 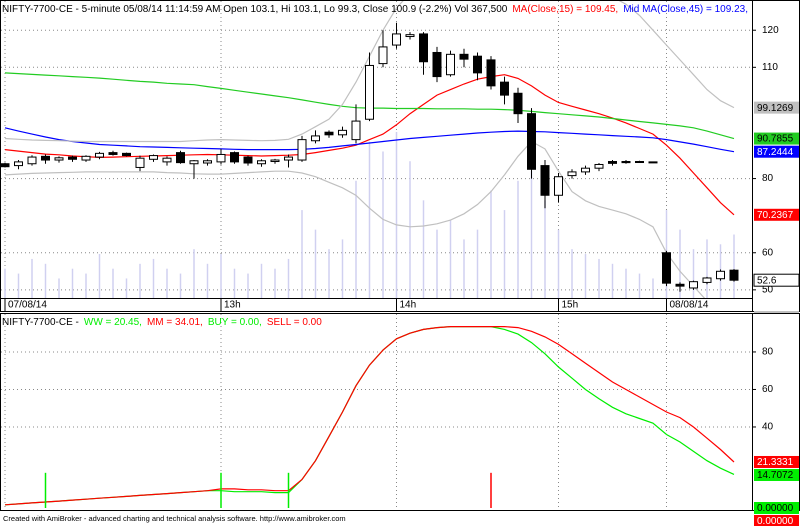 I want to click on title: NIFTY-7700-CE -, so click(x=40, y=322).